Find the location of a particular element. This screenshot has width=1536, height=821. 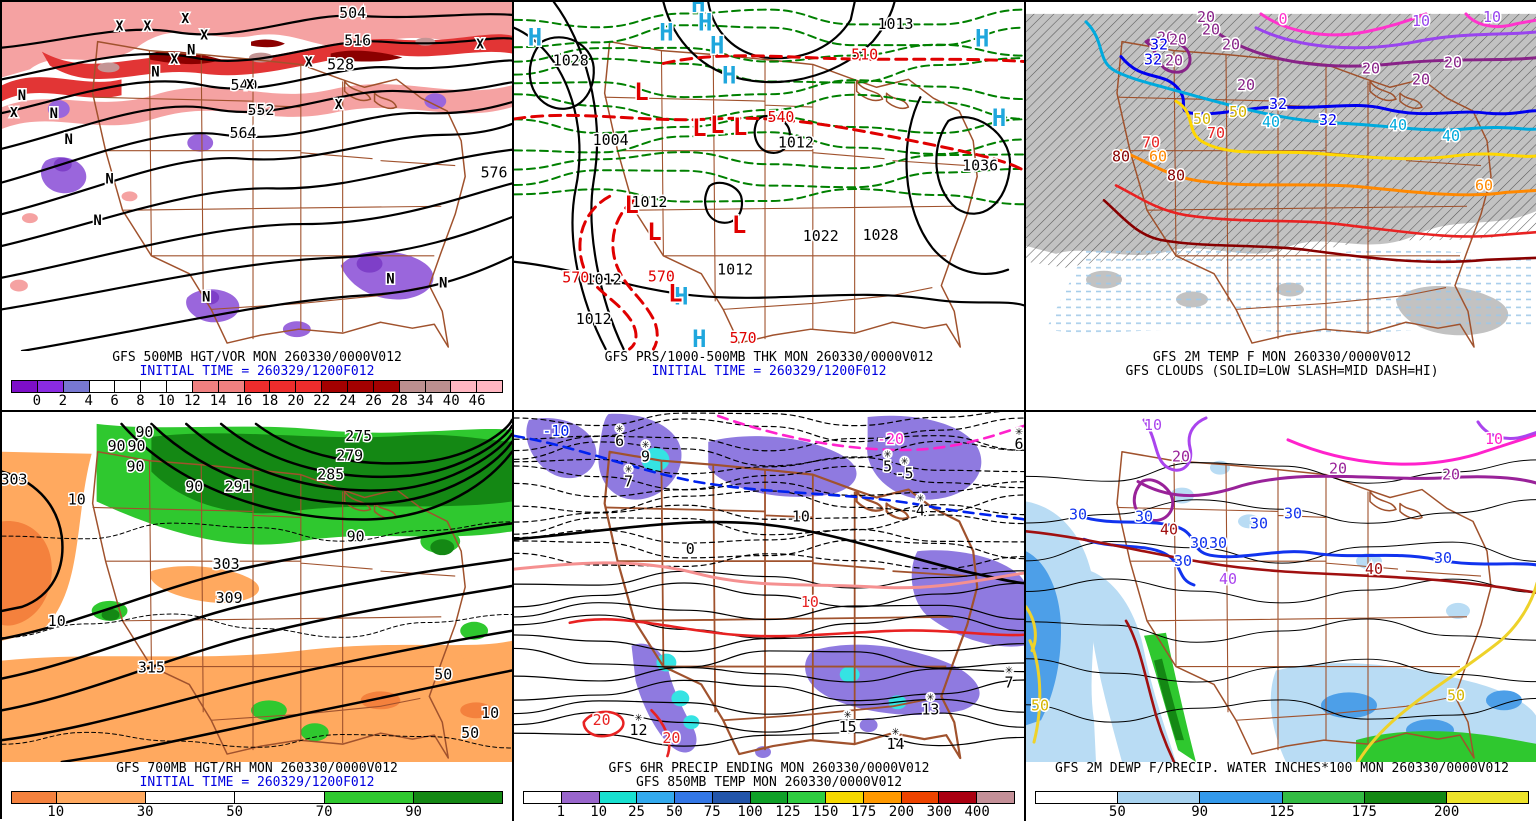

svg-text: 14 is located at coordinates (896, 744).